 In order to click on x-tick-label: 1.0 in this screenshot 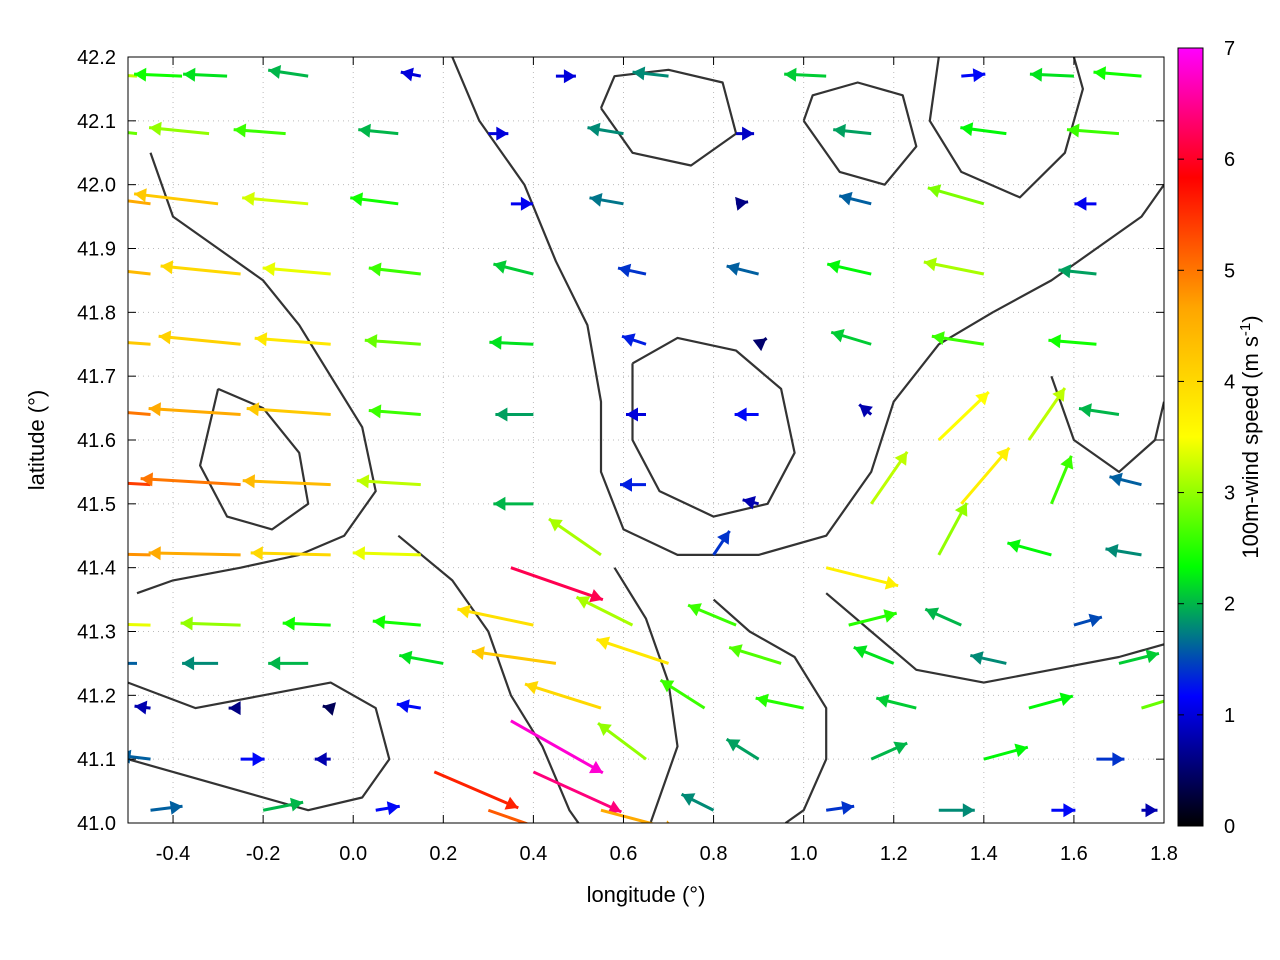, I will do `click(804, 854)`.